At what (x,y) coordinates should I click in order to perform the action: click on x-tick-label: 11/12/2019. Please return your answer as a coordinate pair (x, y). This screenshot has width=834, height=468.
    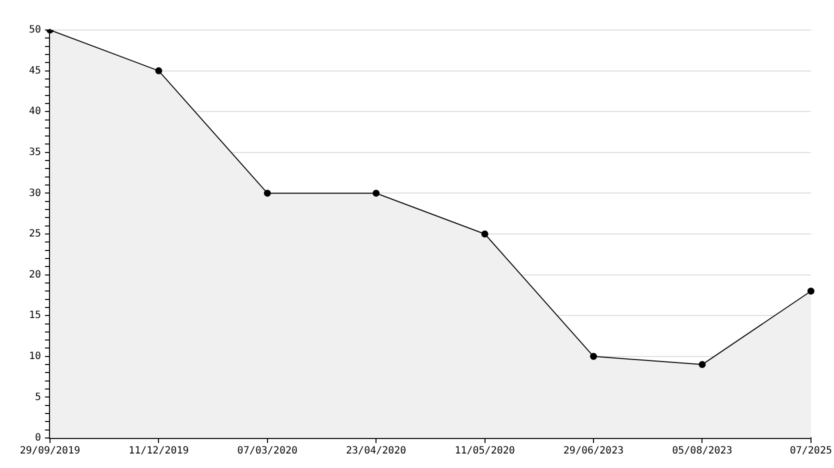
    Looking at the image, I should click on (158, 451).